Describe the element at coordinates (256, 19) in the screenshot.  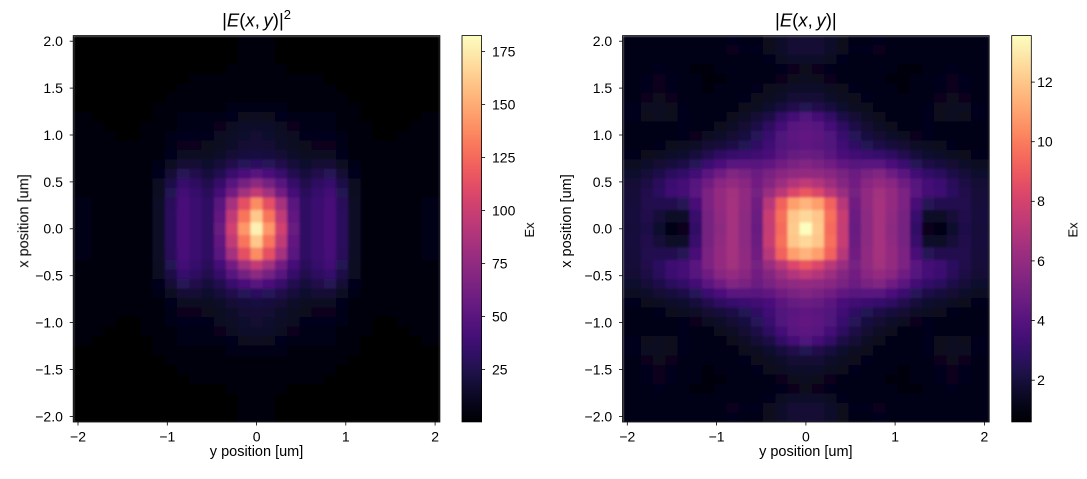
I see `svg-text: |E(x, y)|2` at that location.